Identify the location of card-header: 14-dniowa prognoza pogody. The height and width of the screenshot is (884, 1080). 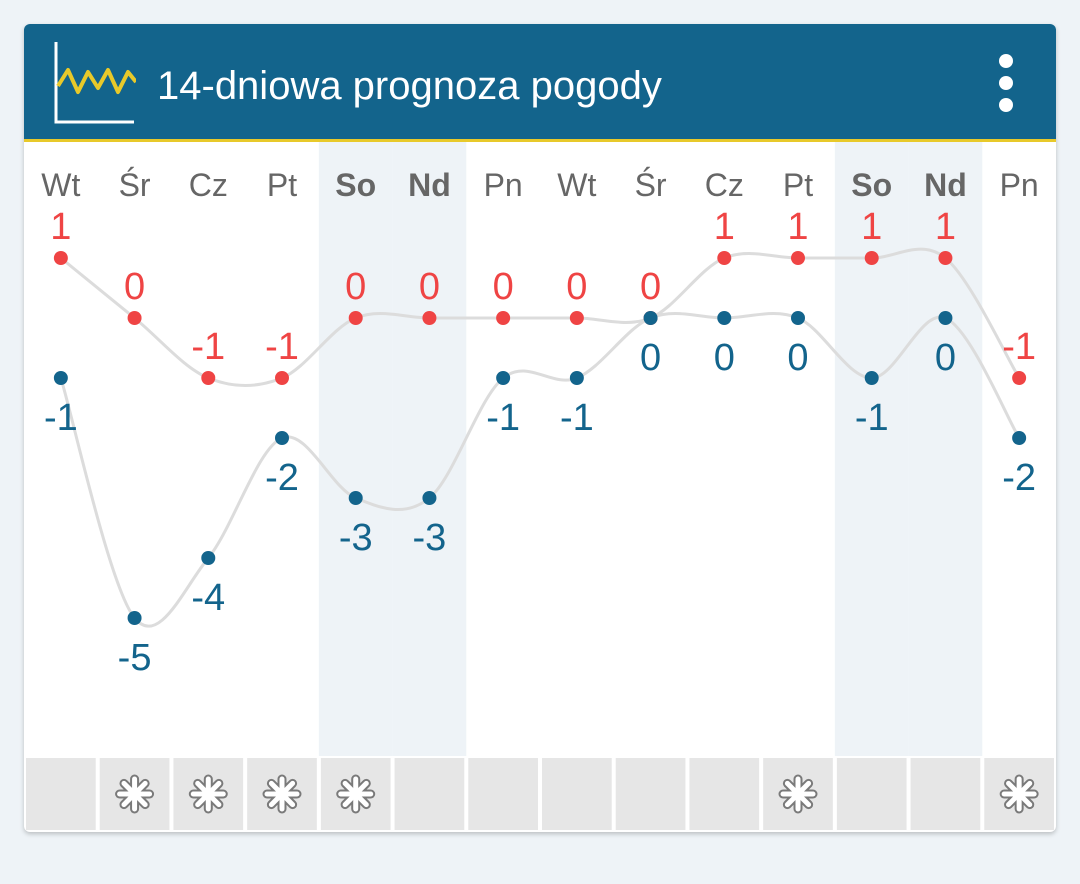
(540, 83).